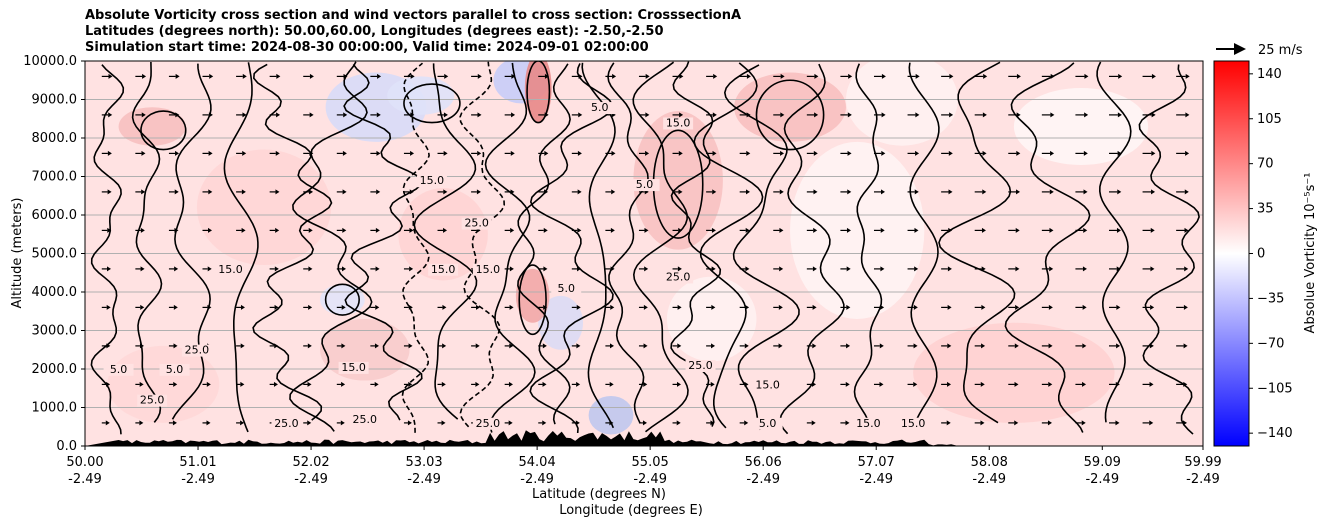 This screenshot has width=1332, height=526. Describe the element at coordinates (310, 462) in the screenshot. I see `x-tick-label-lat: 52.02` at that location.